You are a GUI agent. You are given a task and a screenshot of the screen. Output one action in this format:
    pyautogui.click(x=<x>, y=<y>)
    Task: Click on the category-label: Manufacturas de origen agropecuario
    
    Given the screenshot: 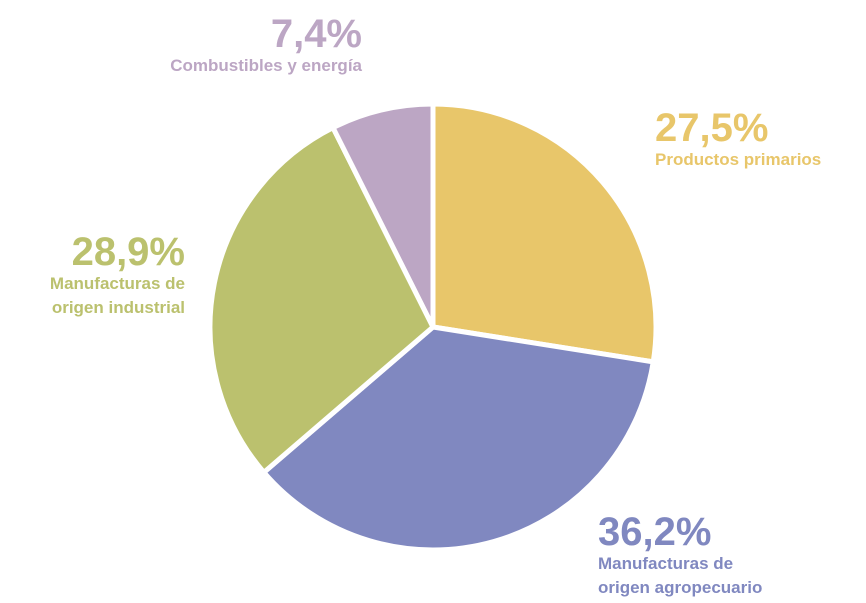 What is the action you would take?
    pyautogui.click(x=680, y=575)
    